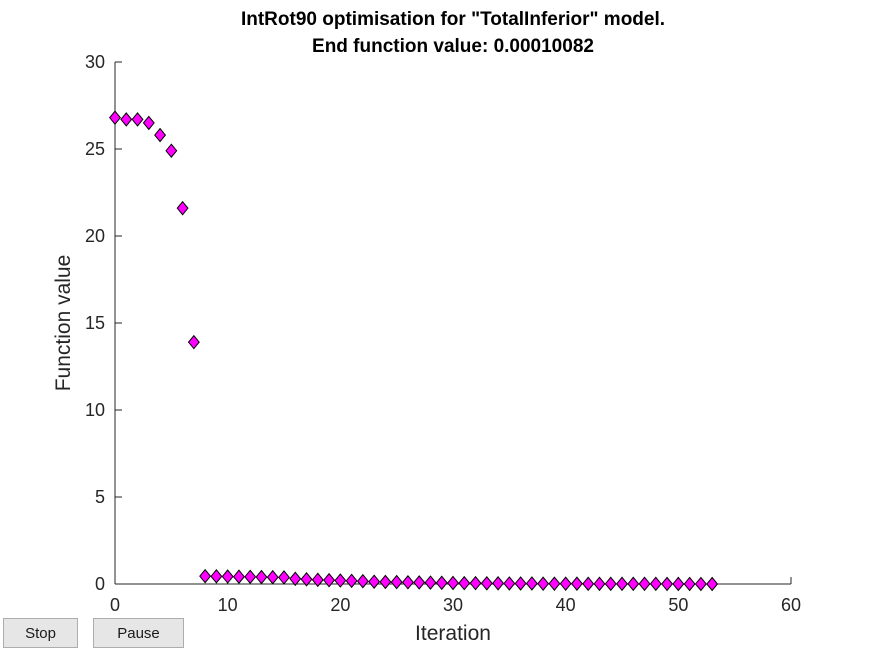 The height and width of the screenshot is (656, 875). Describe the element at coordinates (791, 605) in the screenshot. I see `x-tick-label: 60` at that location.